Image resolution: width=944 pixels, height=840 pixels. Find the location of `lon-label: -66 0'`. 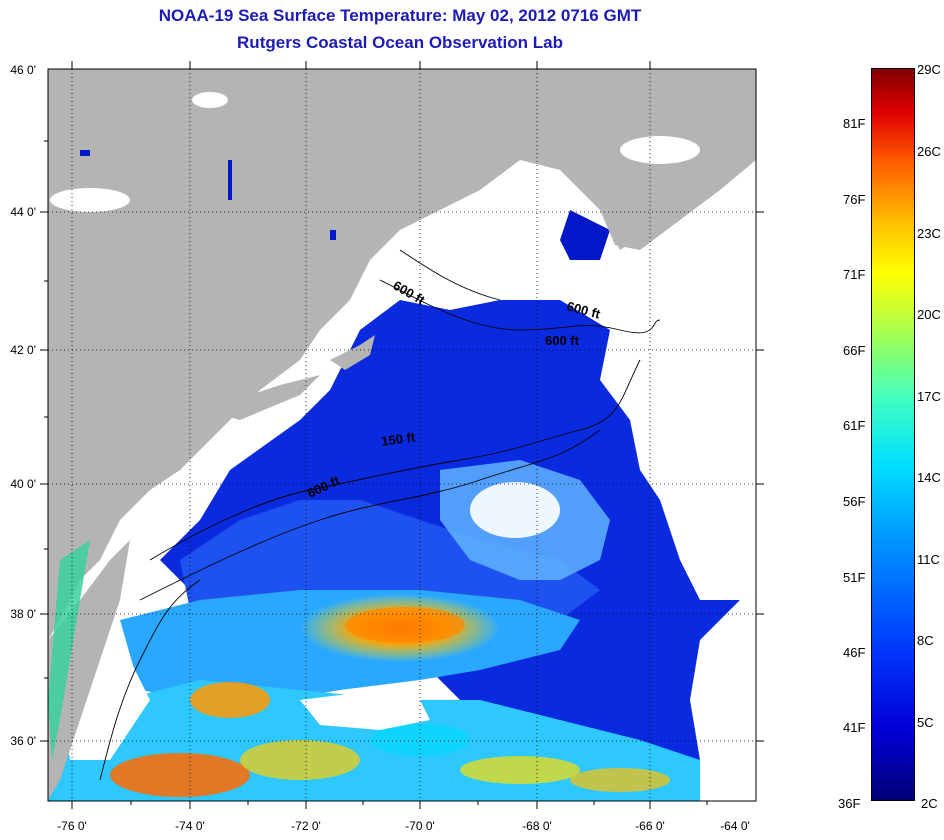

lon-label: -66 0' is located at coordinates (650, 826).